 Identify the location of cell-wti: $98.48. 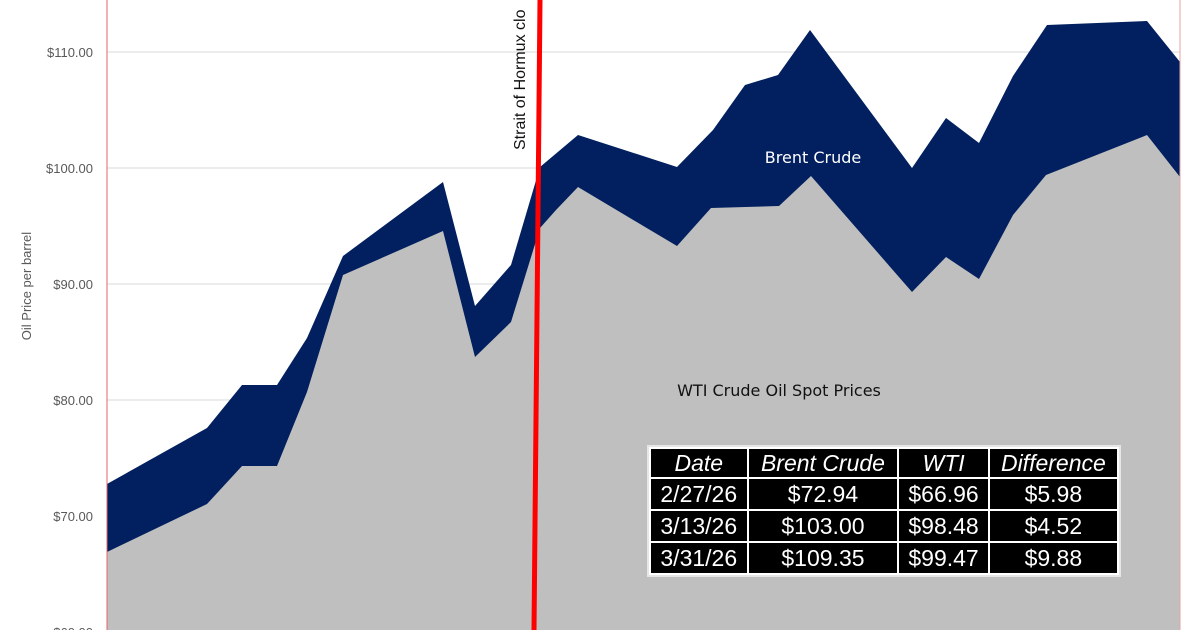
(943, 526).